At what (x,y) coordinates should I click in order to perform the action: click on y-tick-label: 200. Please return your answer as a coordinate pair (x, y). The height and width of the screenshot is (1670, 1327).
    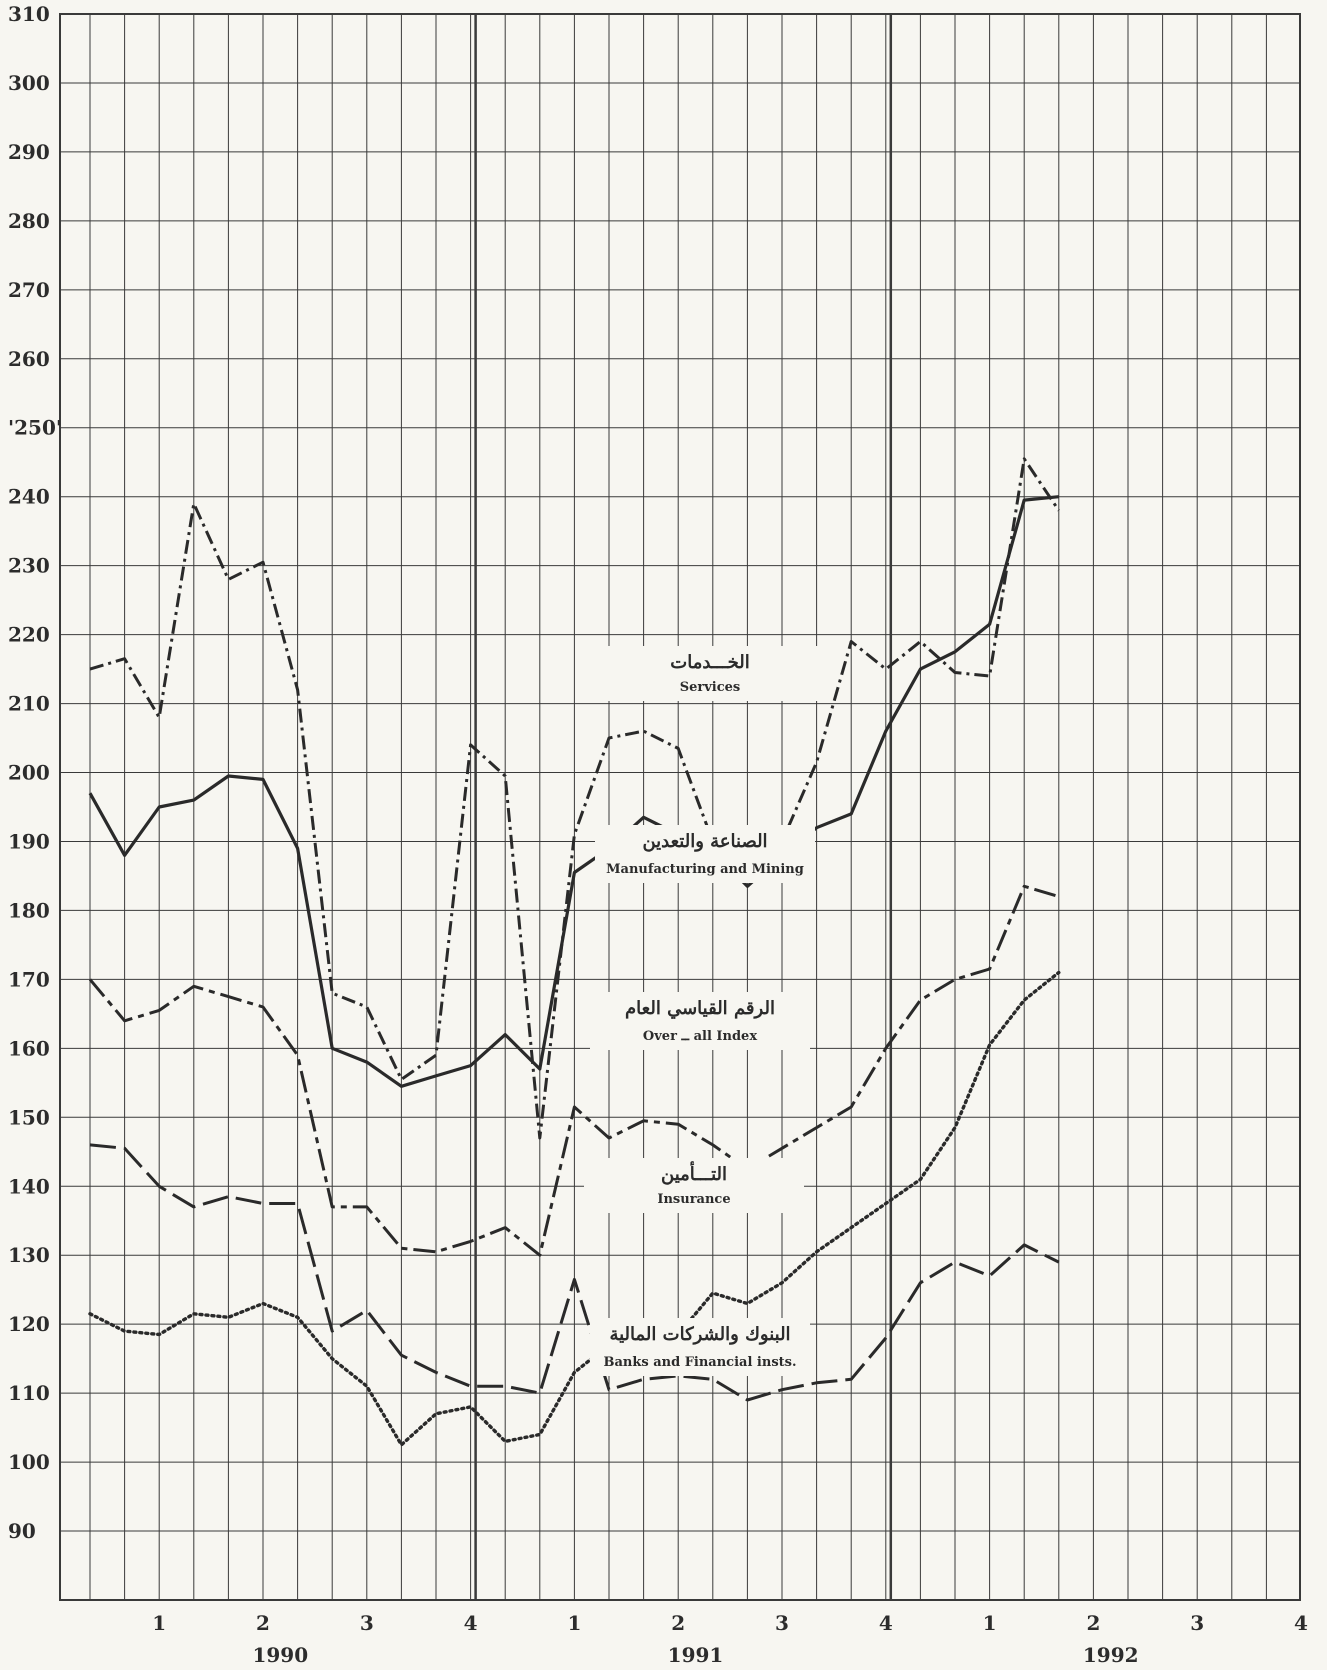
    Looking at the image, I should click on (29, 773).